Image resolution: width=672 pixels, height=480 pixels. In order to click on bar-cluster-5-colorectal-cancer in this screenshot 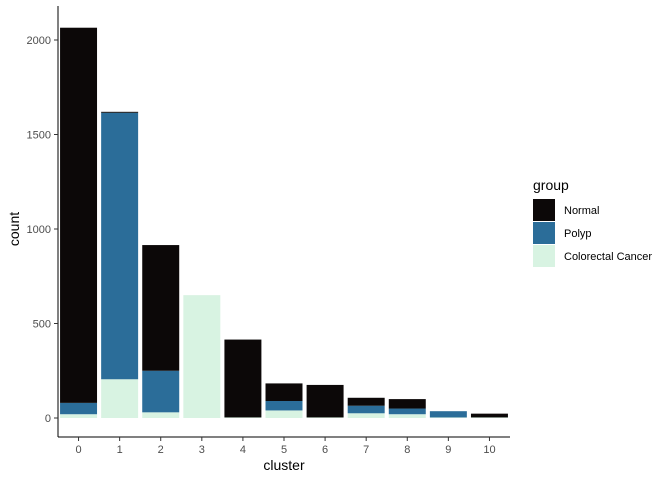, I will do `click(284, 414)`.